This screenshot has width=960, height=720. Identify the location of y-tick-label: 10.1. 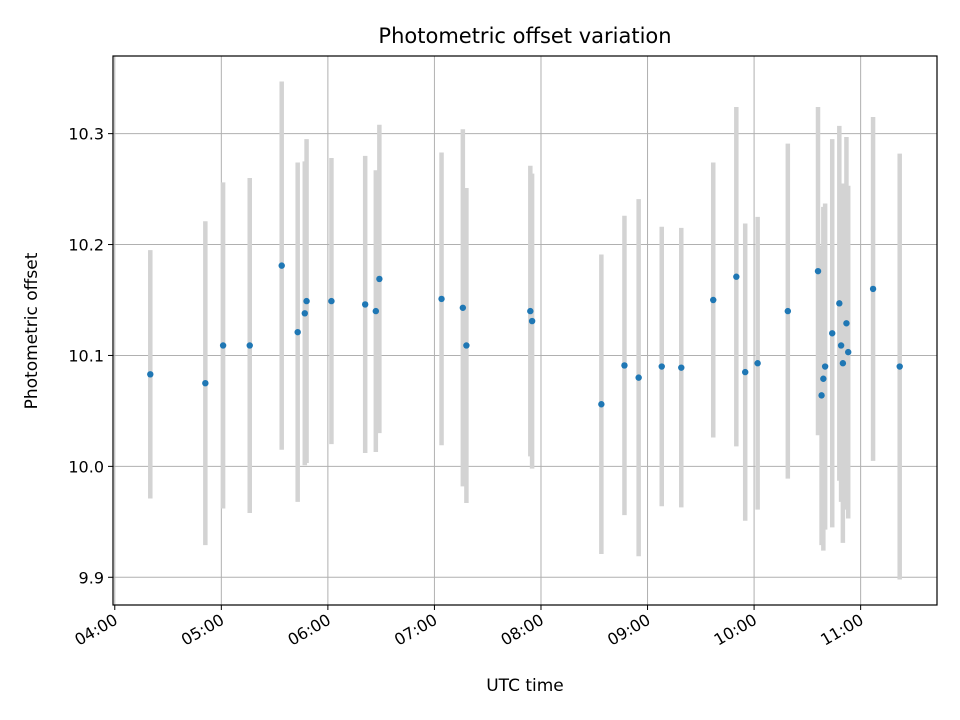
(86, 355).